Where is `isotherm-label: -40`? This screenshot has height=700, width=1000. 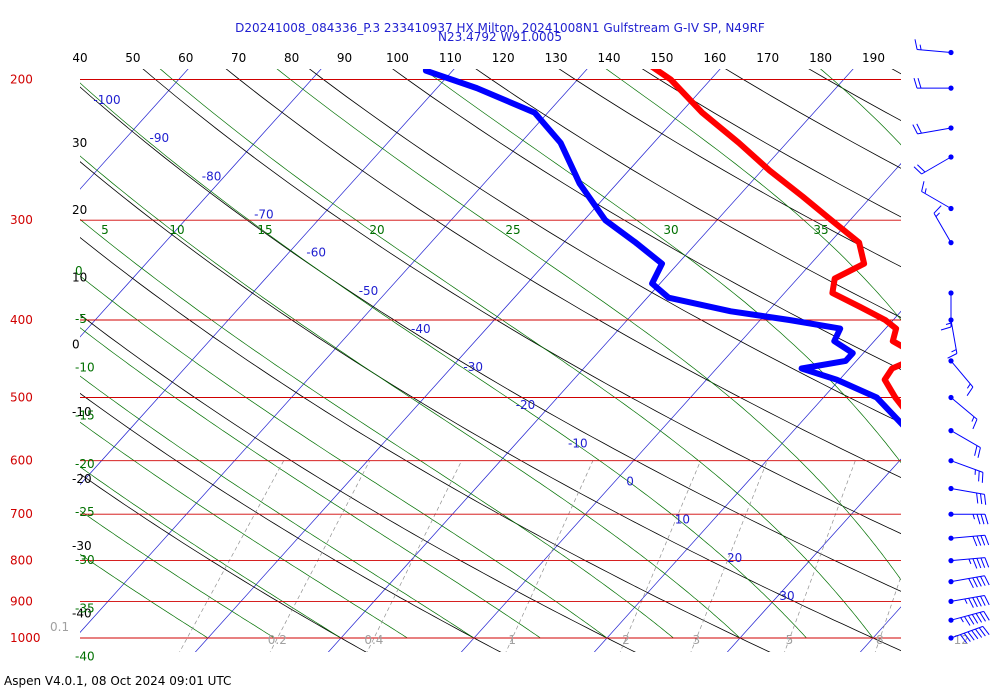 isotherm-label: -40 is located at coordinates (421, 329).